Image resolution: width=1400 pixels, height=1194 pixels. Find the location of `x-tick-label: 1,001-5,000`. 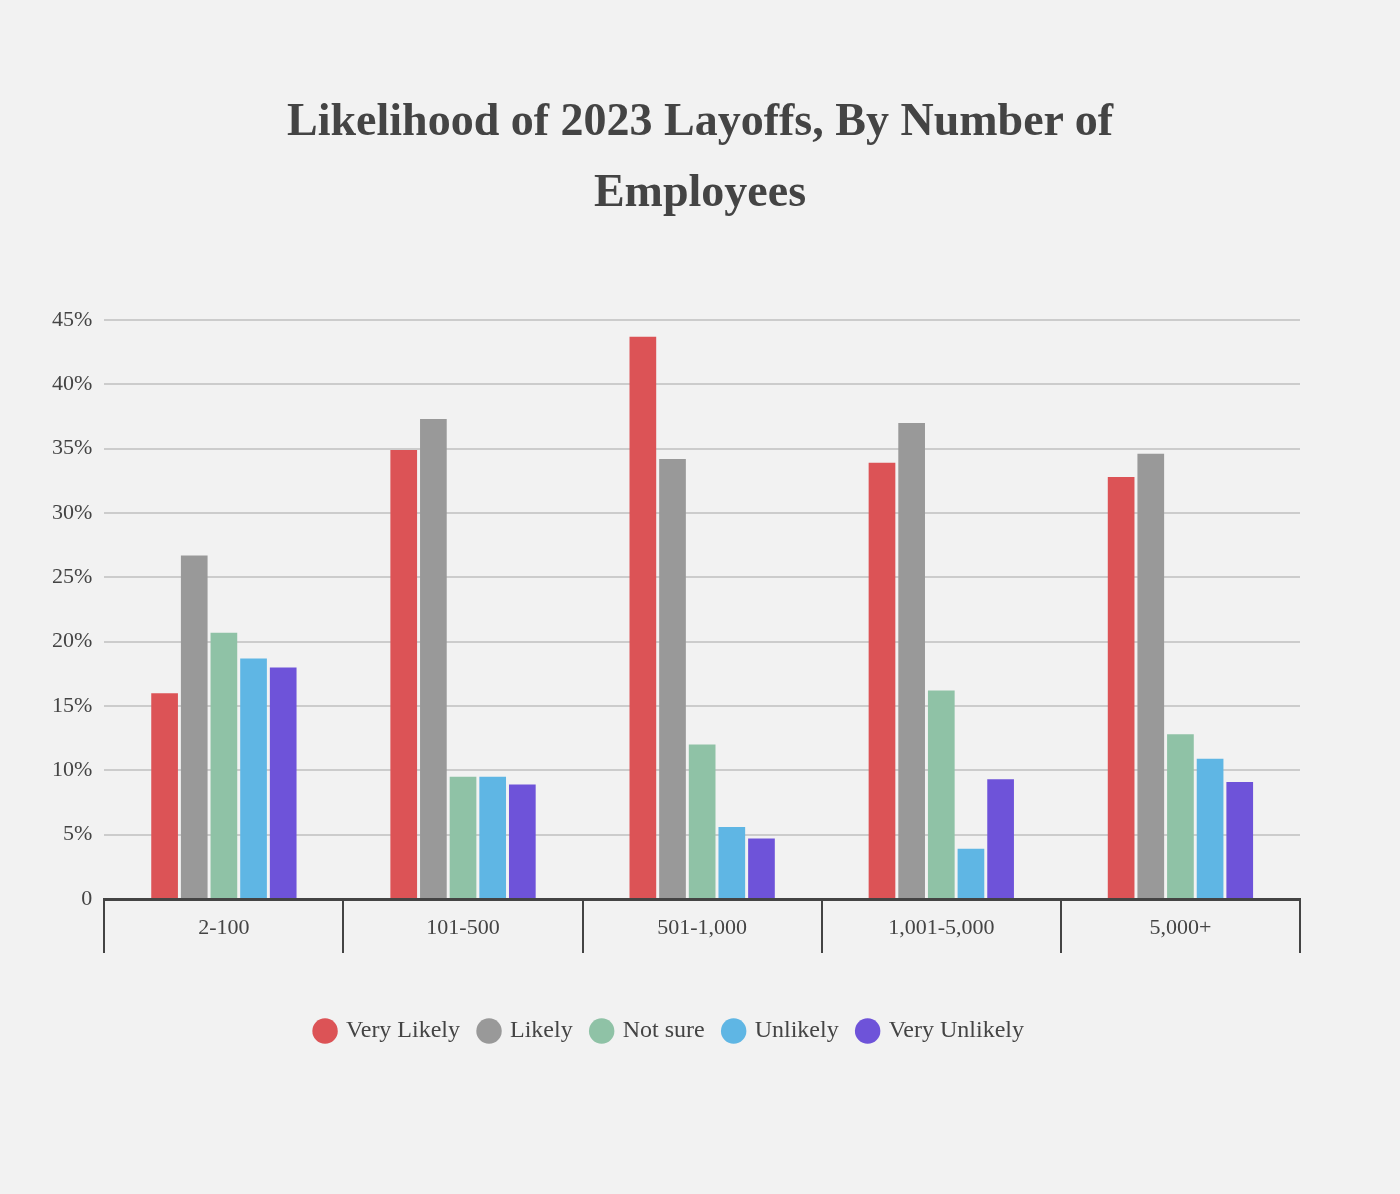

x-tick-label: 1,001-5,000 is located at coordinates (941, 926).